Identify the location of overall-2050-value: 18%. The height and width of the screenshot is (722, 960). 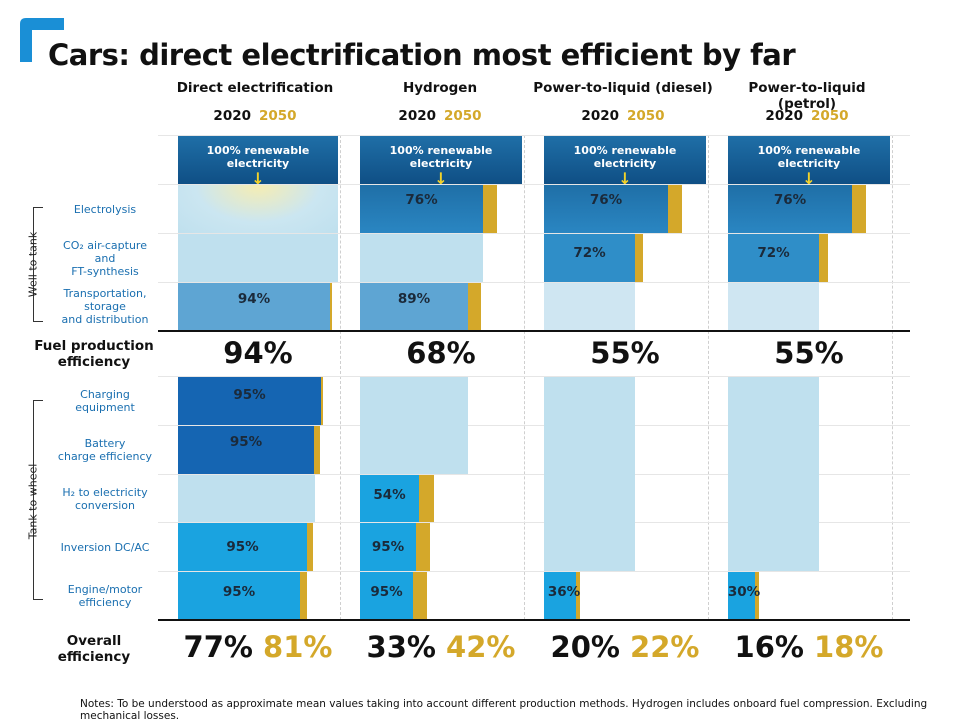
(849, 647).